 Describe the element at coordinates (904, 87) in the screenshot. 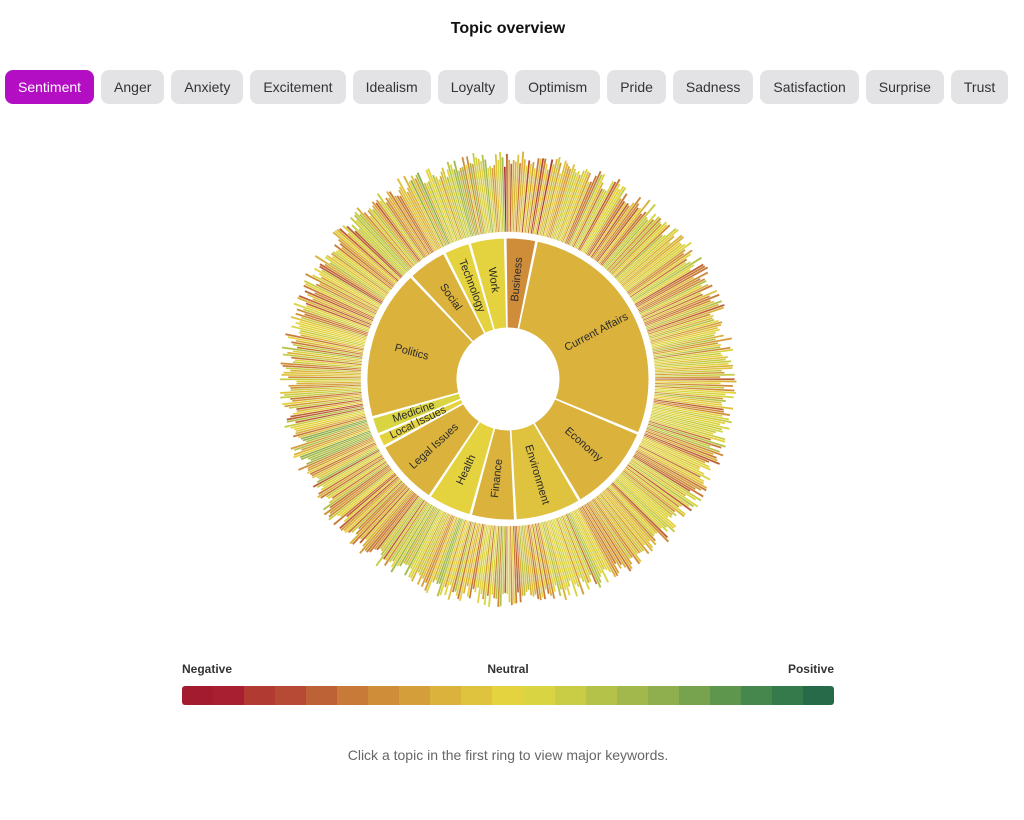

I see `tab-surprise: Surprise` at that location.